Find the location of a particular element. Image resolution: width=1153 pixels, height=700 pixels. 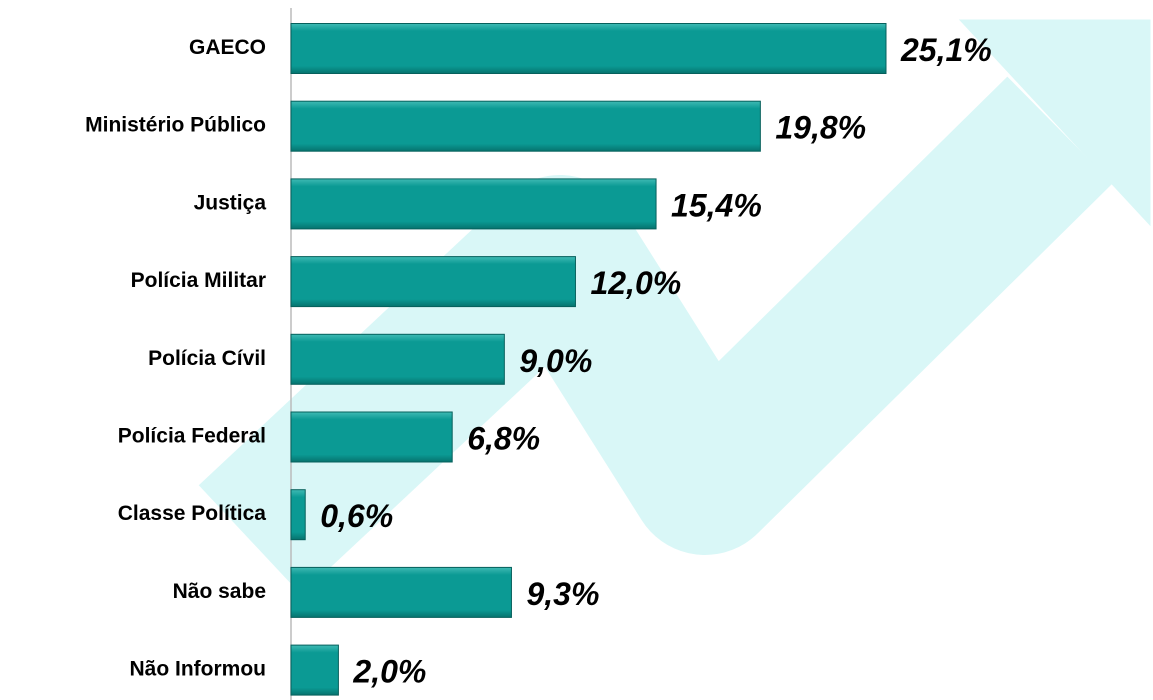

value-label: 2,0% is located at coordinates (389, 672).